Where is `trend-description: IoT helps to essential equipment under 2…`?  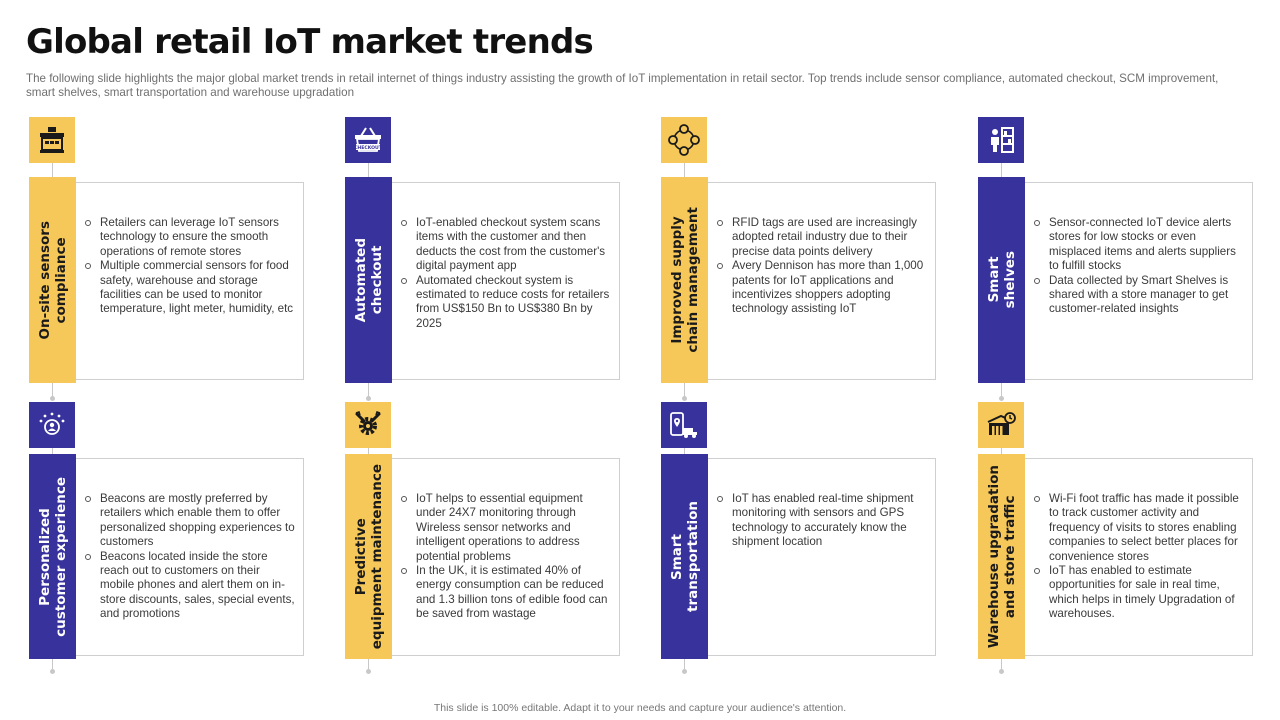 trend-description: IoT helps to essential equipment under 2… is located at coordinates (506, 557).